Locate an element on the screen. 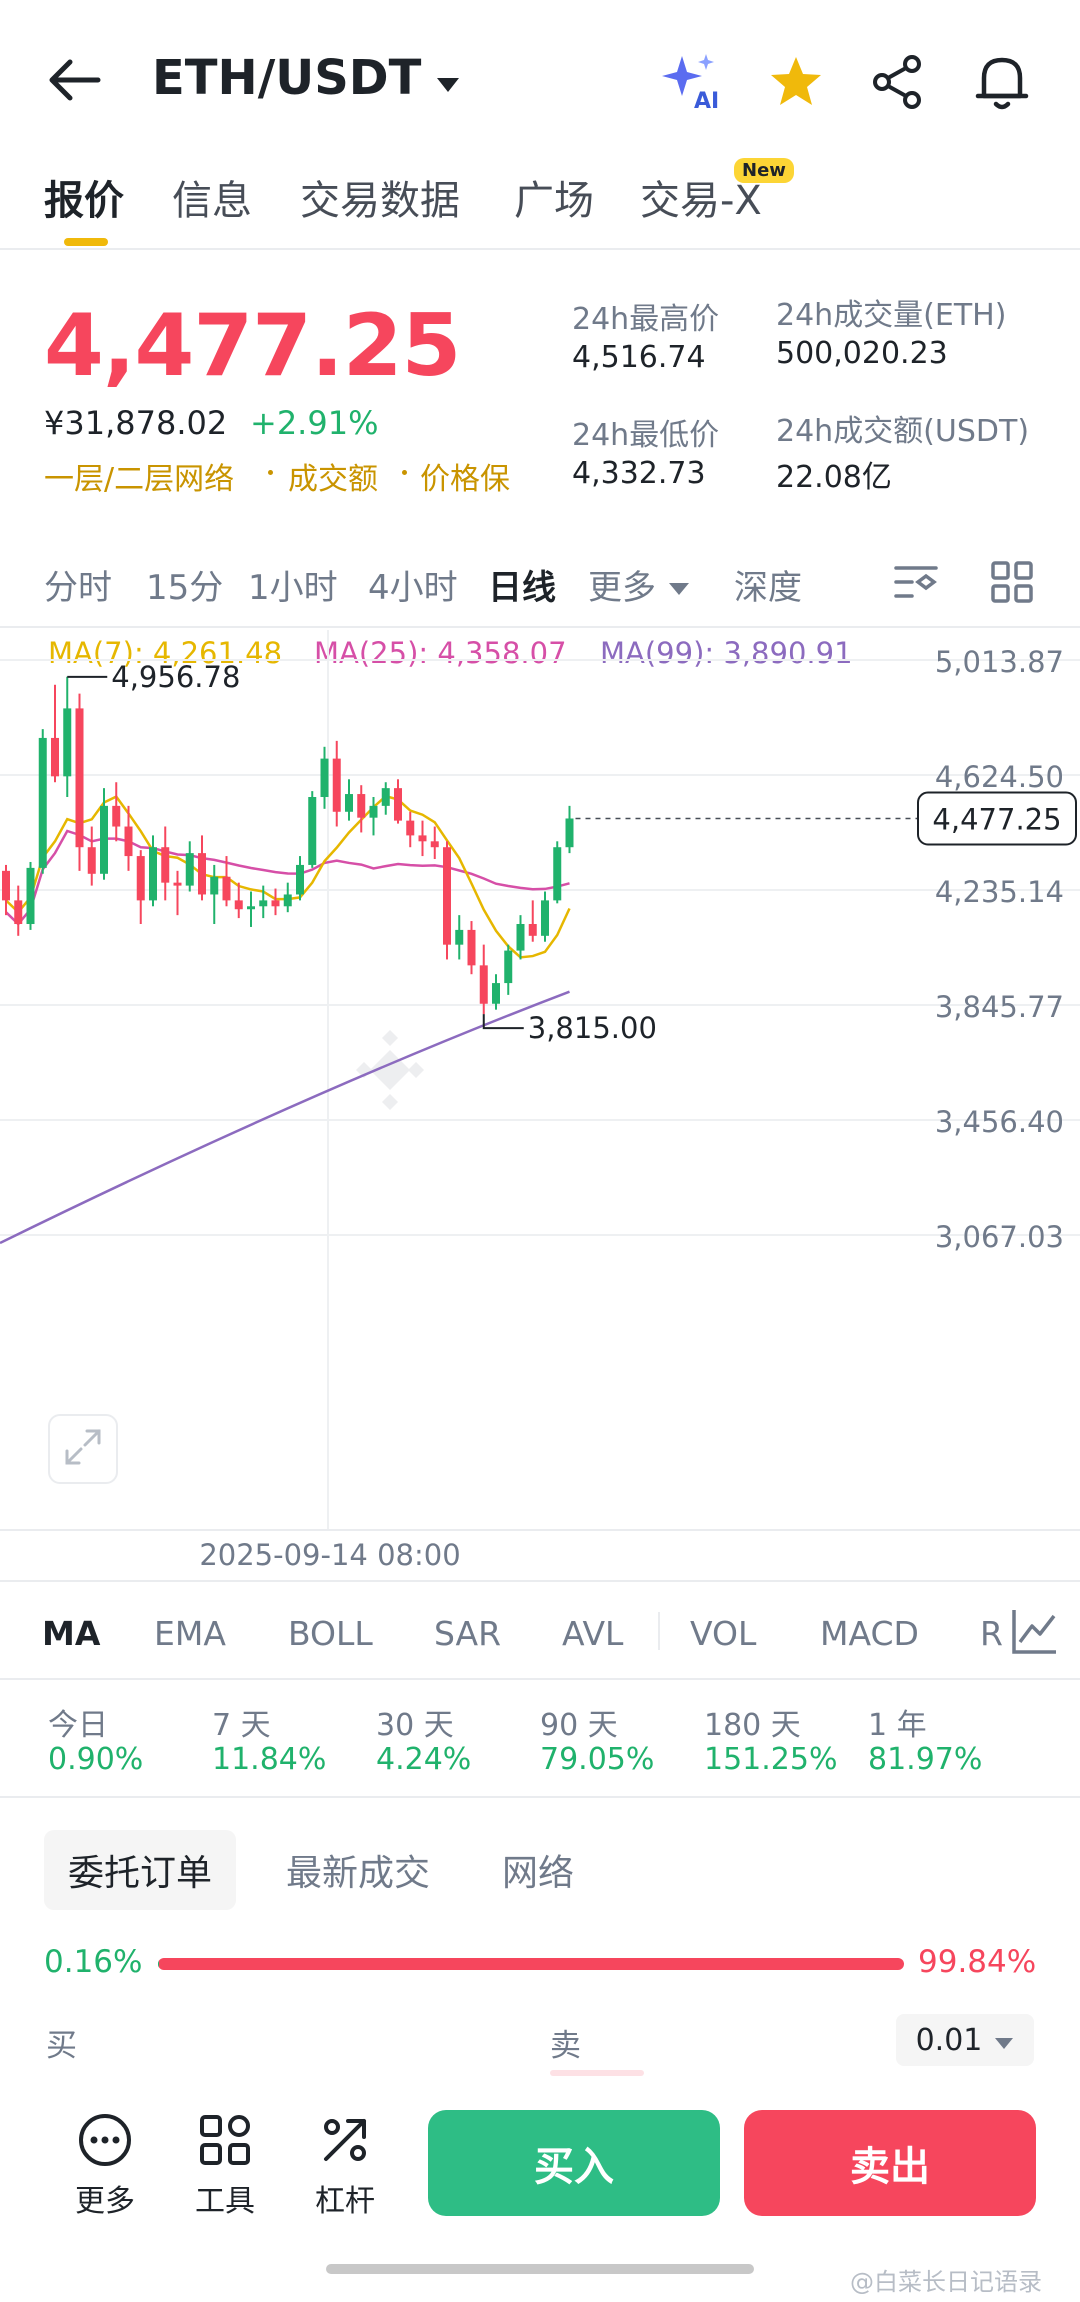  sell-button: 卖出 is located at coordinates (890, 2163).